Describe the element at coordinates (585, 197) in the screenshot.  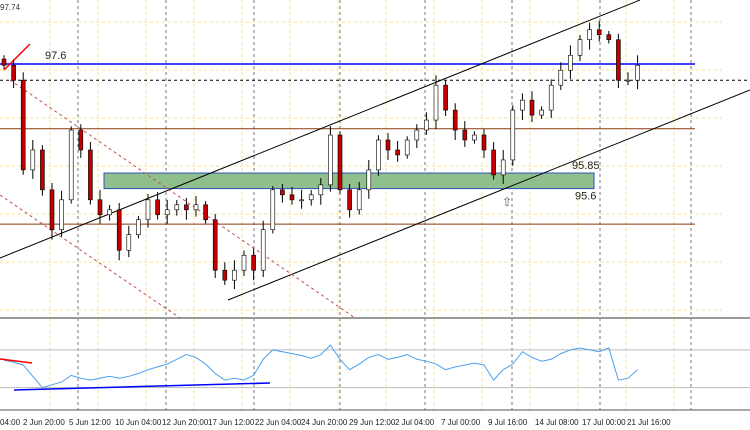
I see `zone-low-label: 95.6` at that location.